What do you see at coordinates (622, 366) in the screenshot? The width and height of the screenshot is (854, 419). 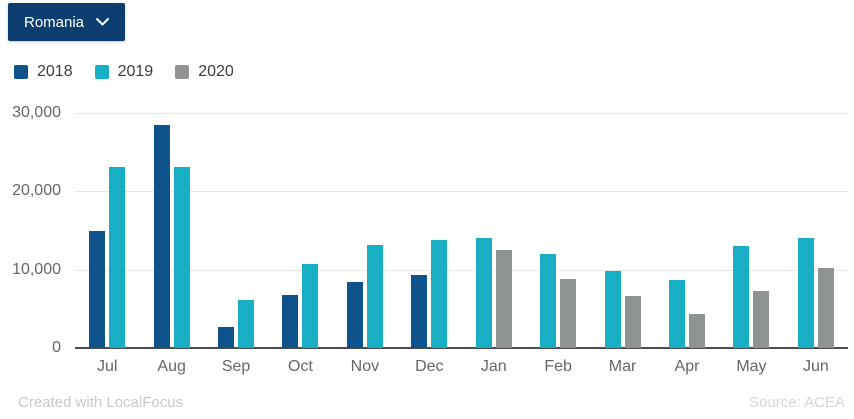 I see `x-axis-label: Mar` at bounding box center [622, 366].